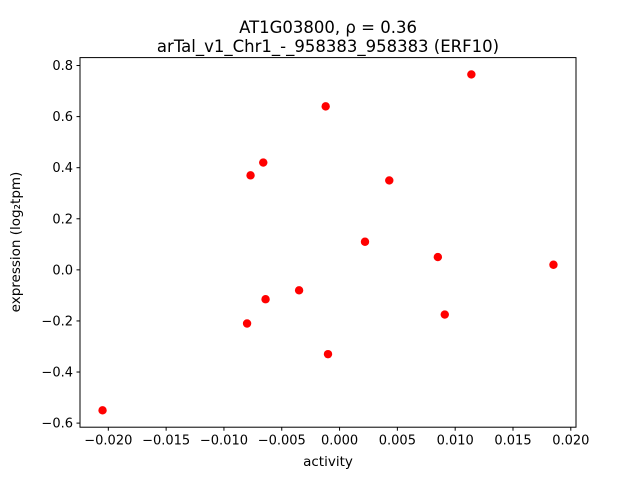  I want to click on y-tick-label: 0.2, so click(62, 219).